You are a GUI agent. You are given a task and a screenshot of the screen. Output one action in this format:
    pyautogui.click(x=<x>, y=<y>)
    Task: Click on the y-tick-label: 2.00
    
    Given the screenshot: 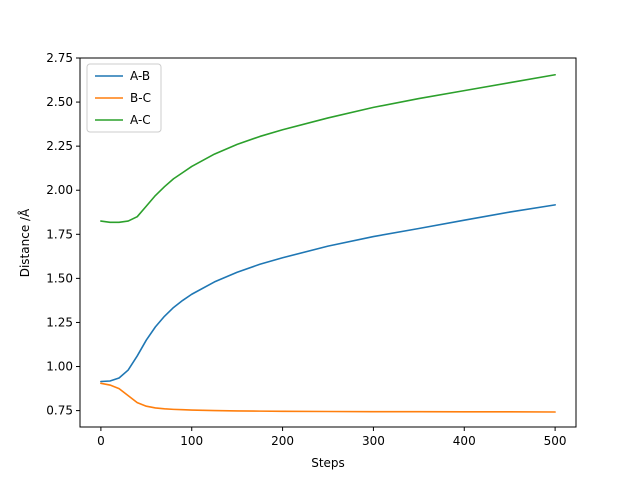 What is the action you would take?
    pyautogui.click(x=59, y=190)
    